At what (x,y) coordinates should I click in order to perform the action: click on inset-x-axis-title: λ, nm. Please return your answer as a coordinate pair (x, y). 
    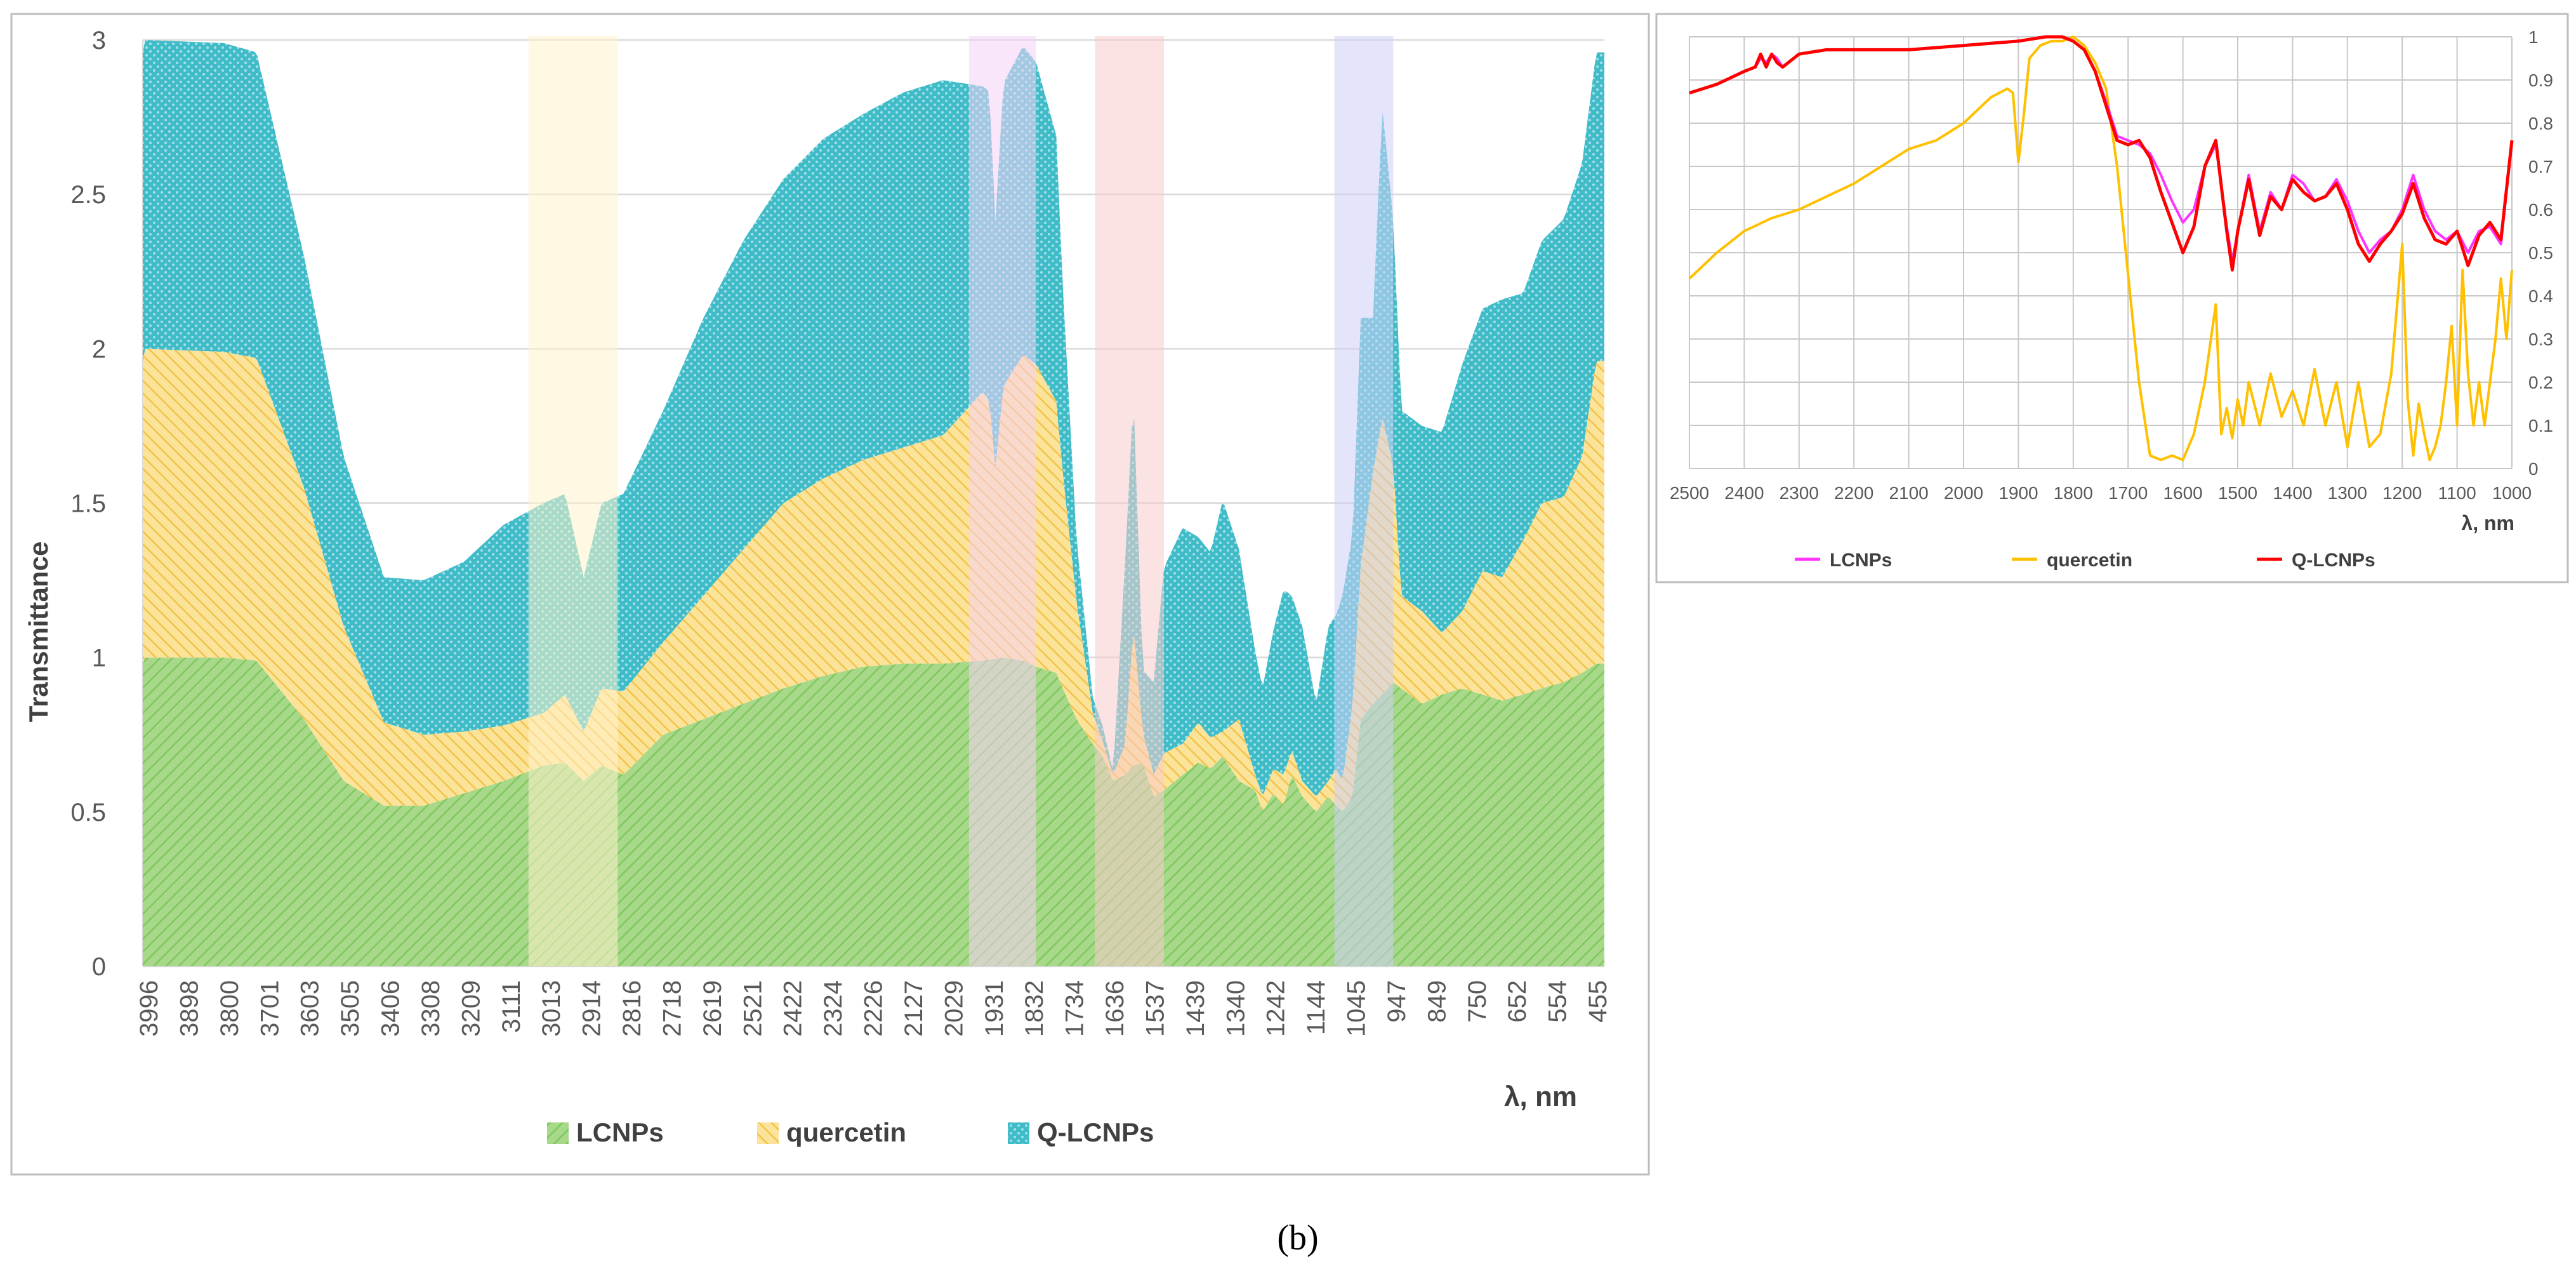
    Looking at the image, I should click on (2487, 523).